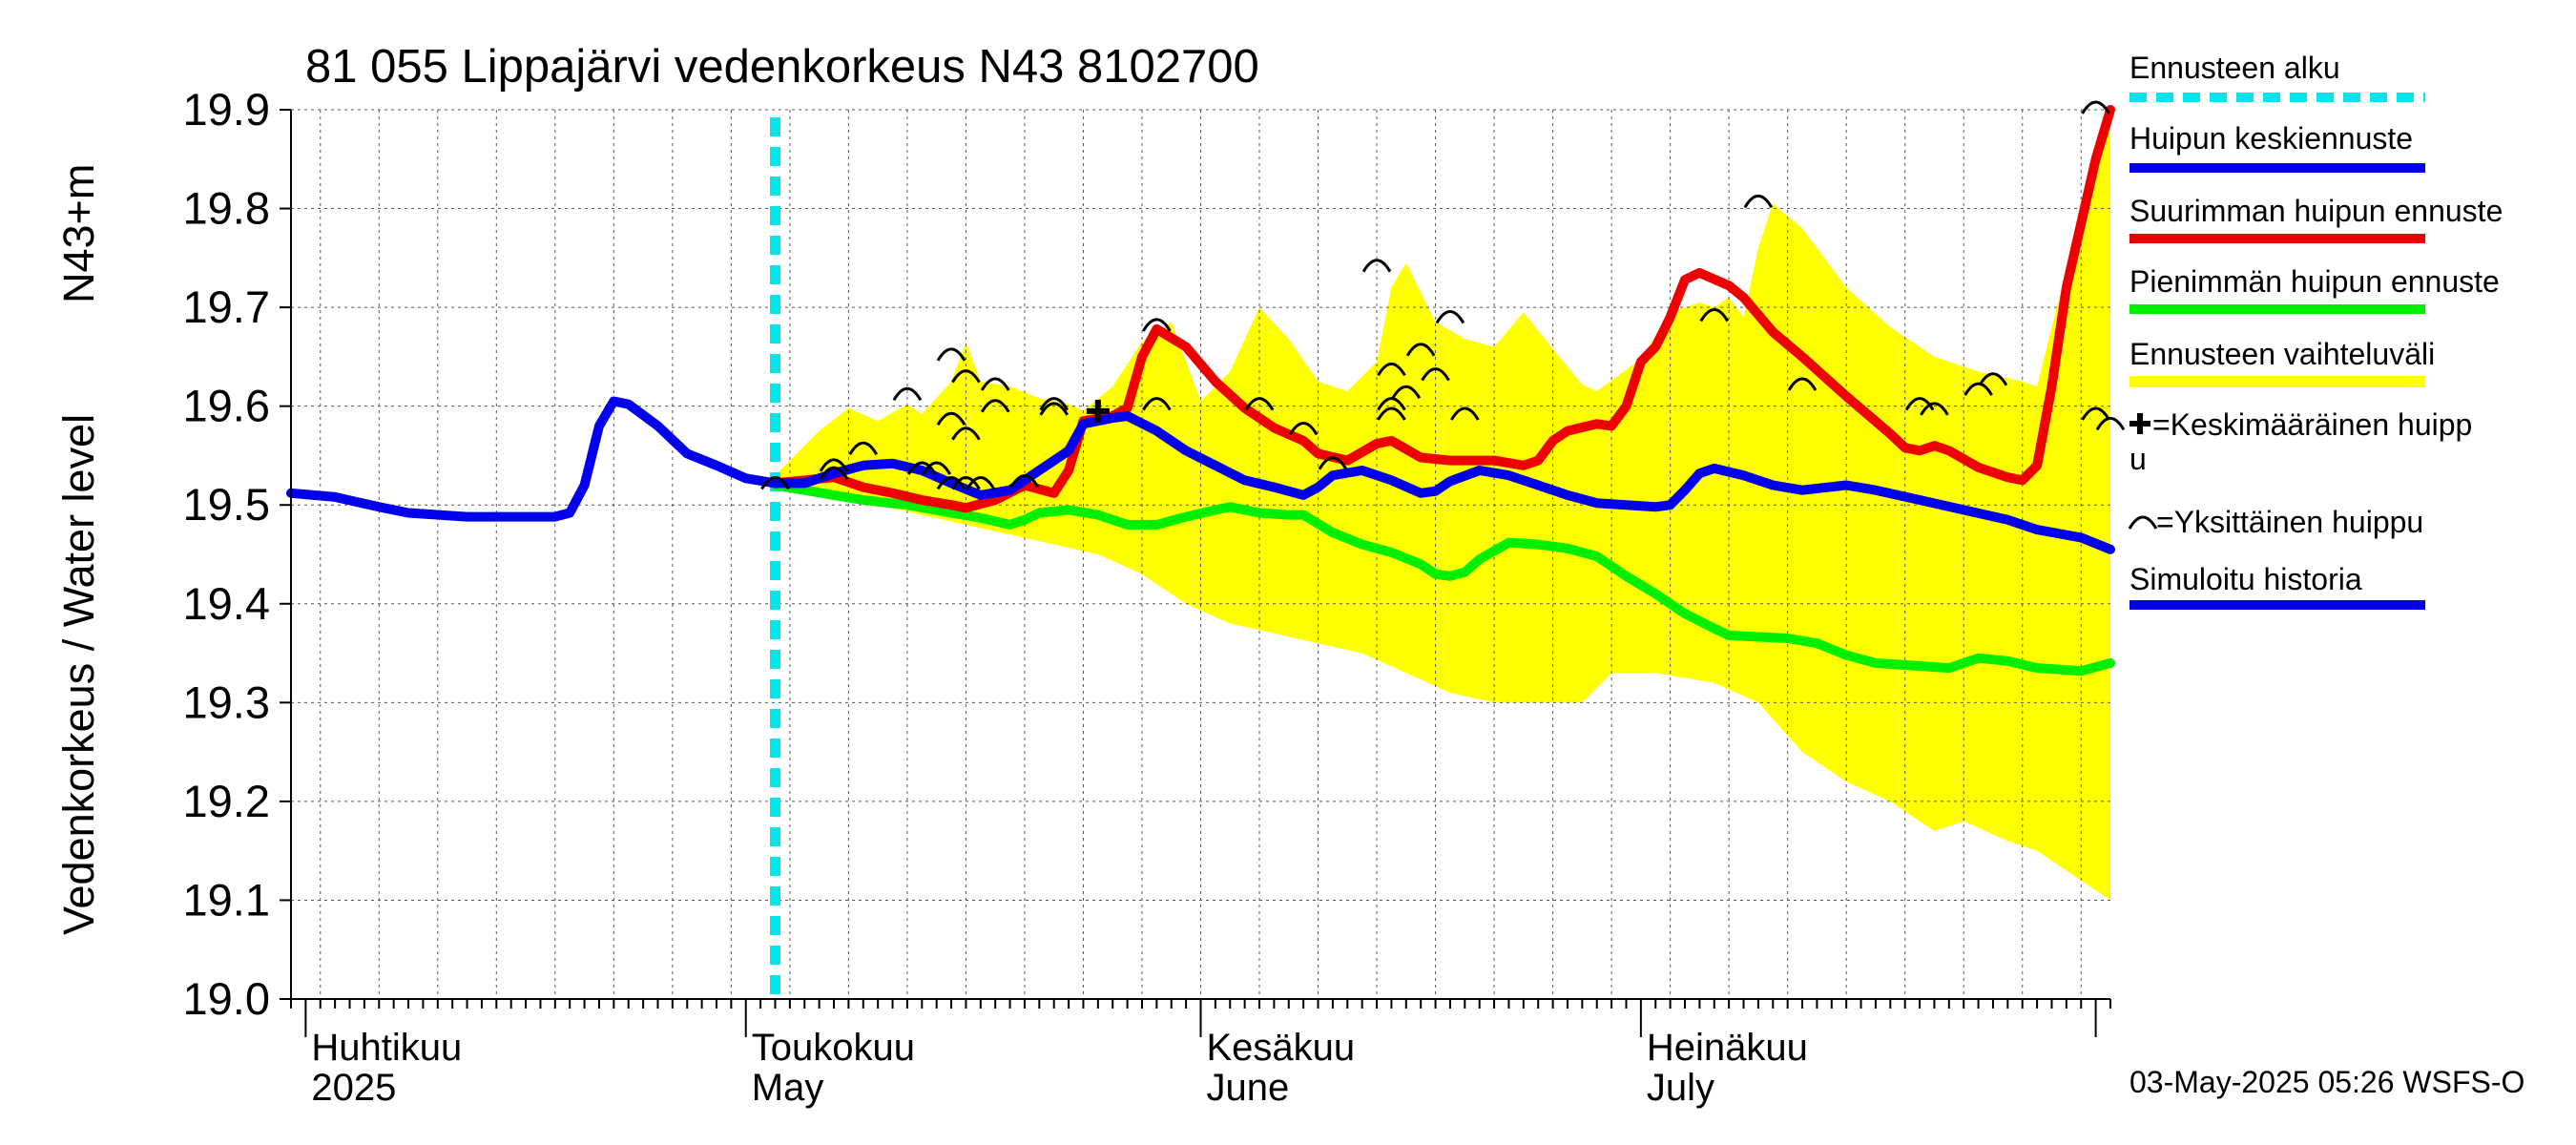  I want to click on legend-label: Huipun keskiennuste, so click(2271, 138).